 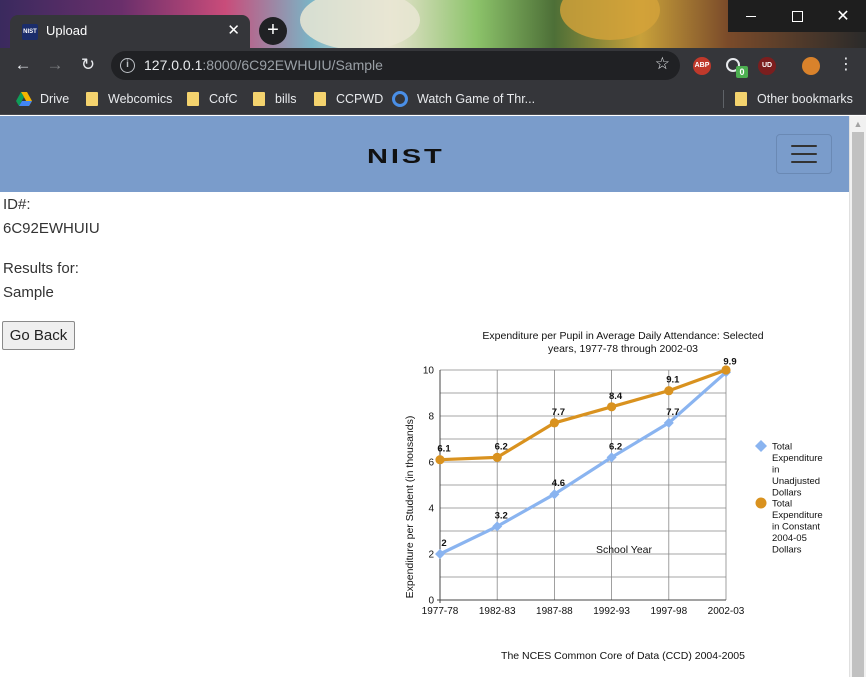 What do you see at coordinates (616, 396) in the screenshot?
I see `data-label: 8.4` at bounding box center [616, 396].